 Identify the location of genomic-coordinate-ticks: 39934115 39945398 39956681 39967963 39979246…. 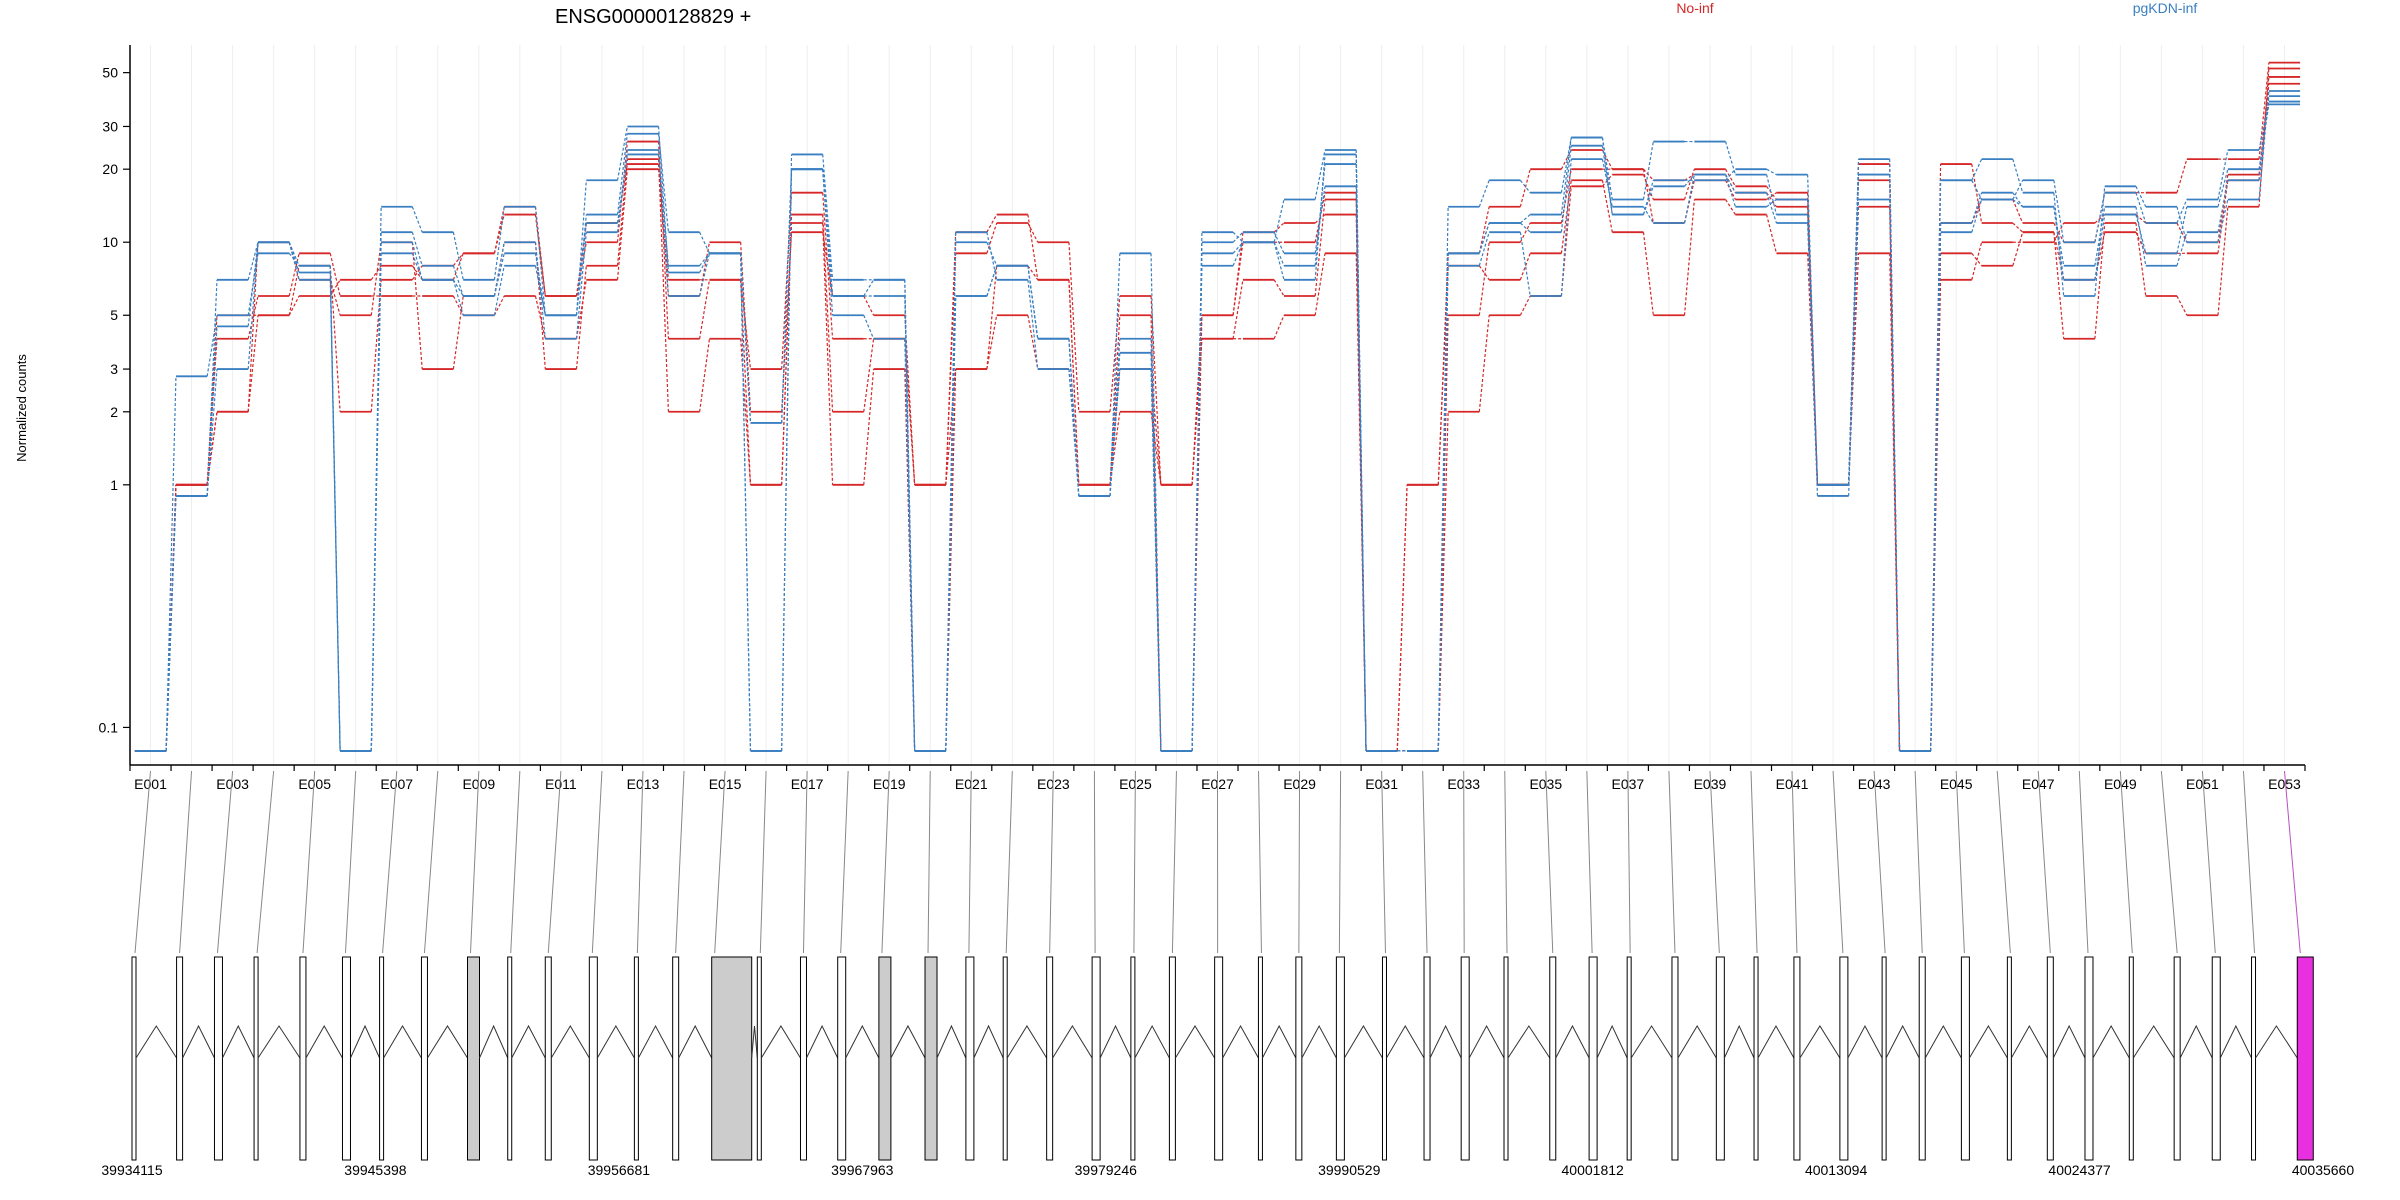
(1227, 1170).